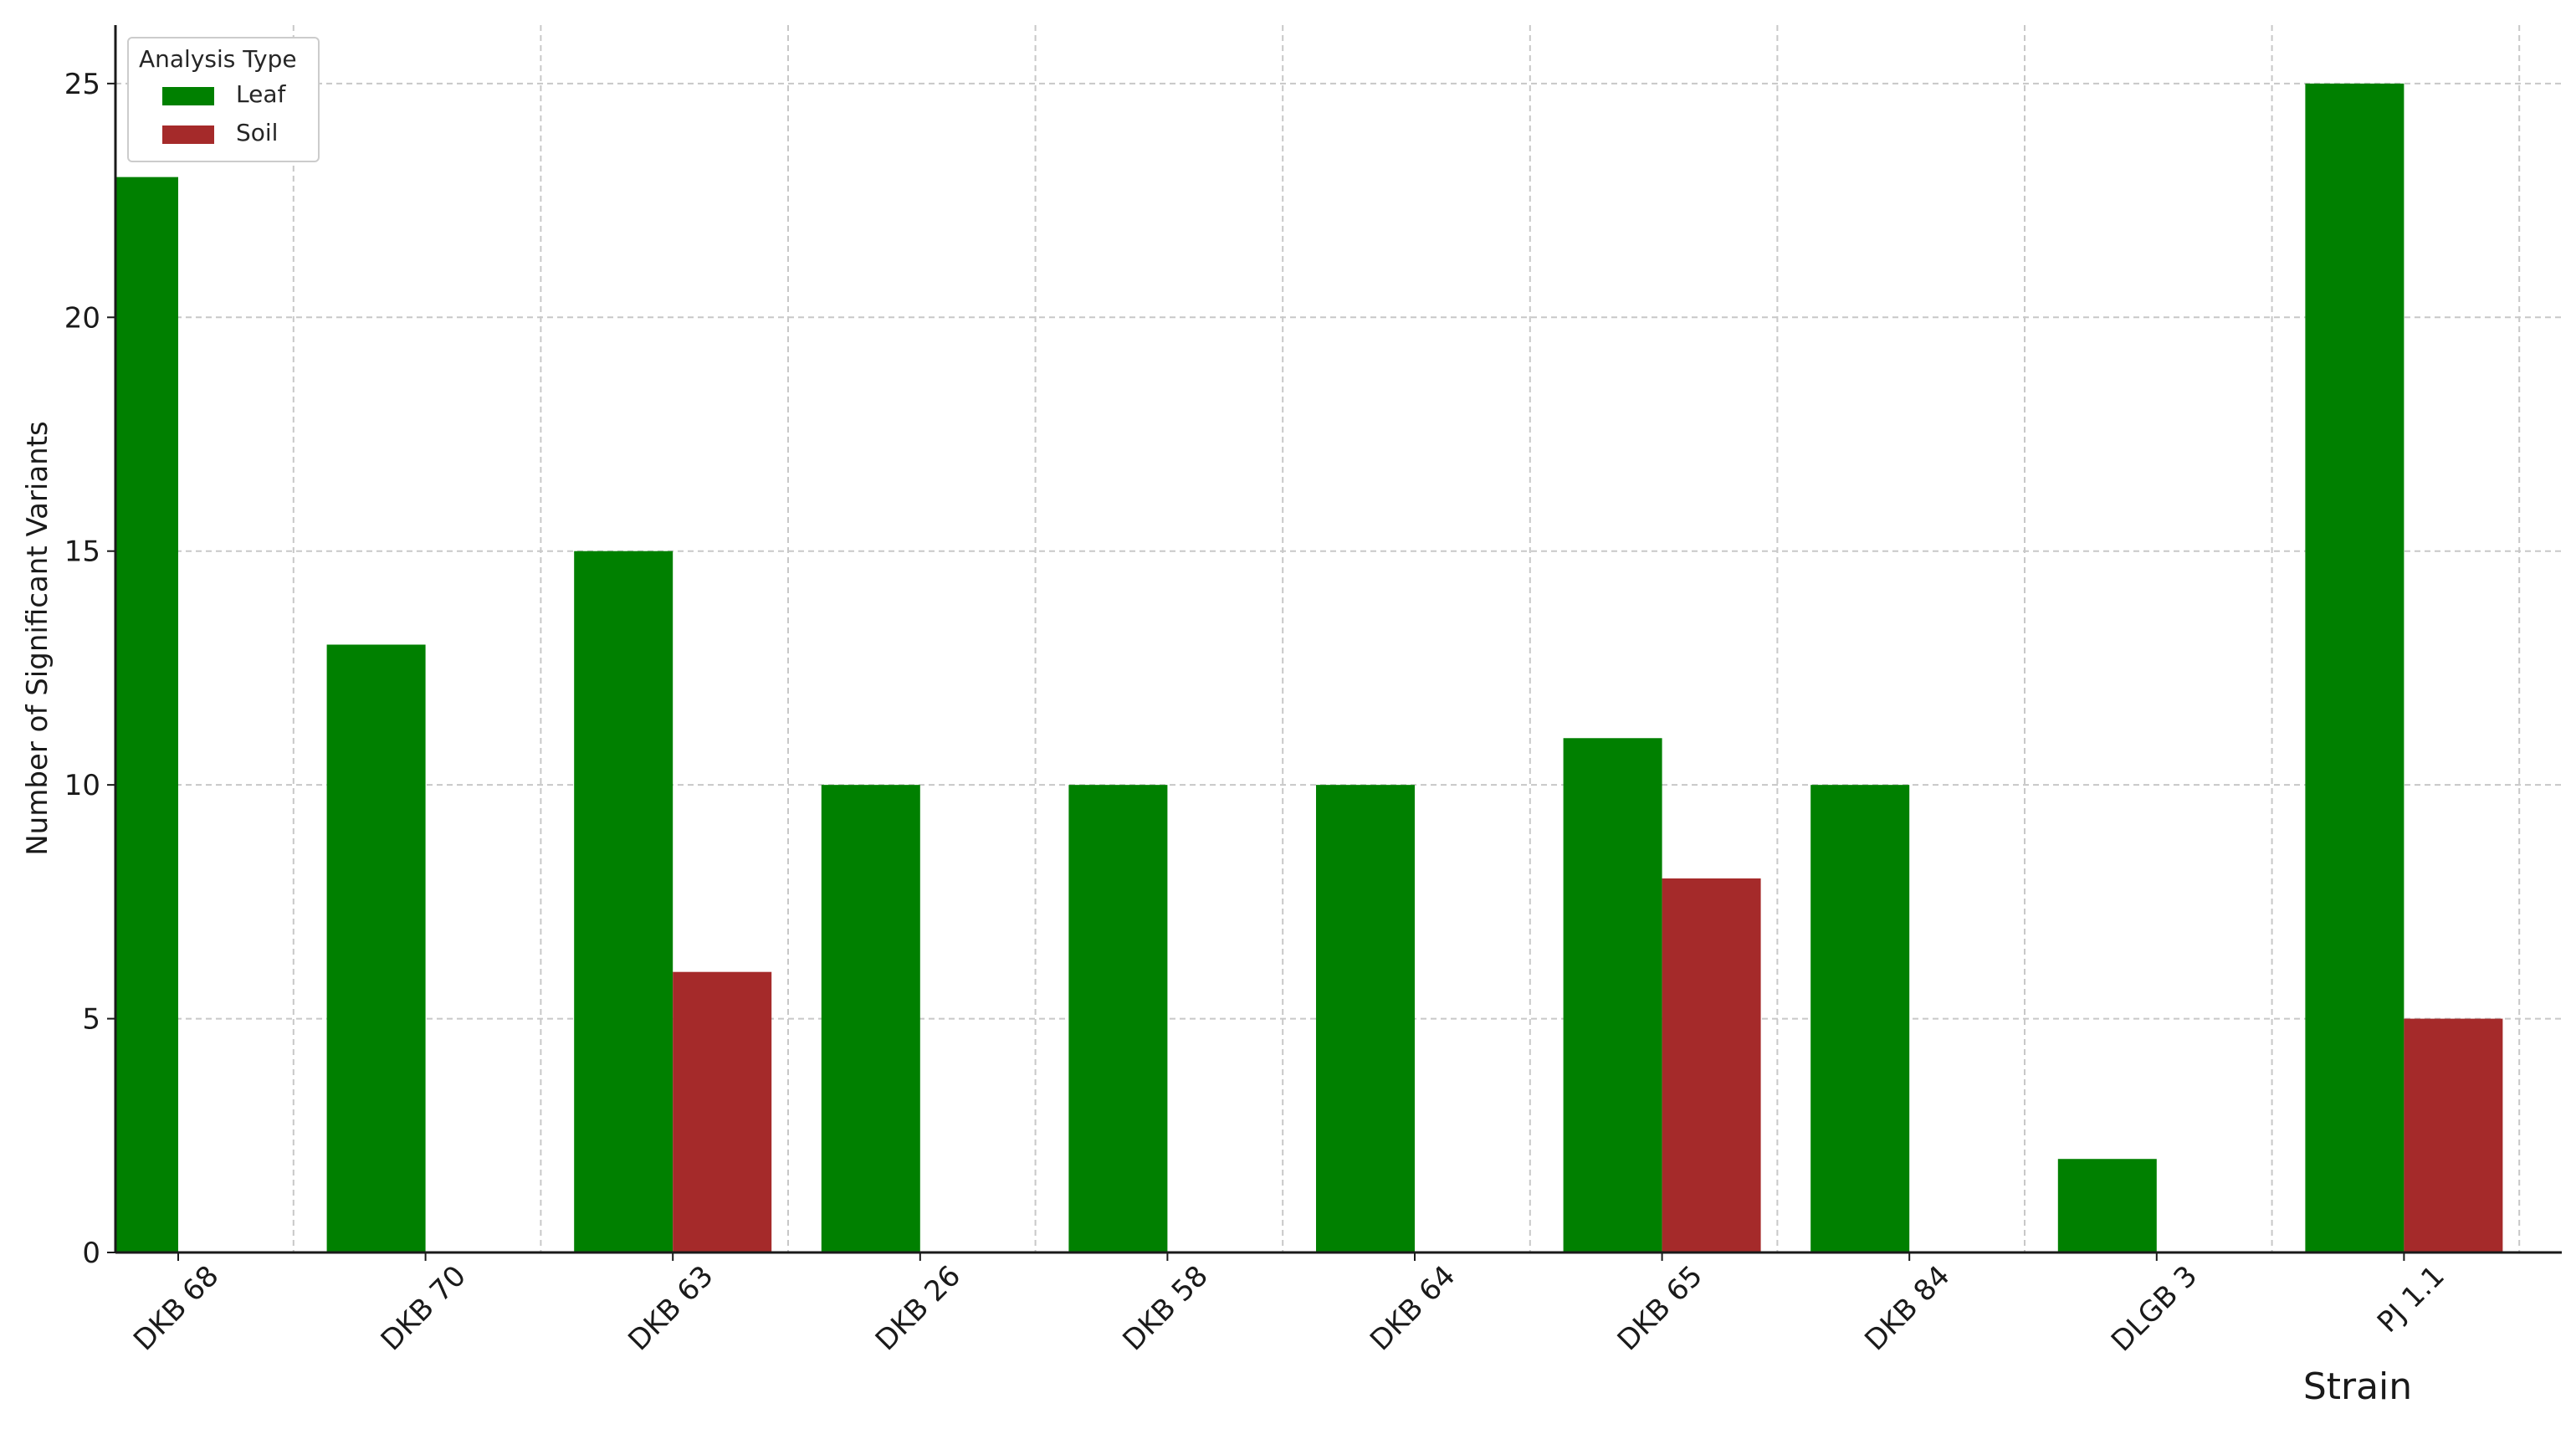 Image resolution: width=2576 pixels, height=1429 pixels. I want to click on x-tick-label: DKB 63, so click(671, 1308).